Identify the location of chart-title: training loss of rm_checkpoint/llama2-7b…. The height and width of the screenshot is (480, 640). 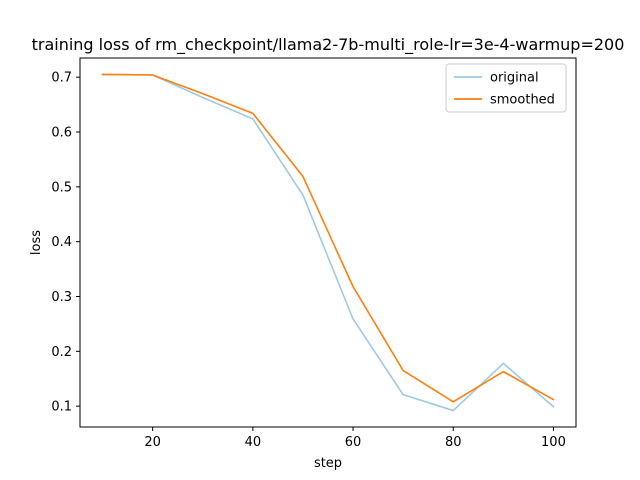
(328, 45).